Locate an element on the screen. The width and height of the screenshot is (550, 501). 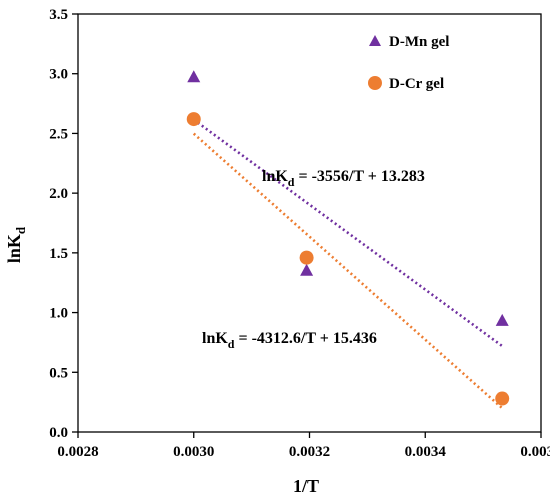
y-tick-label: 3.0 is located at coordinates (58, 75).